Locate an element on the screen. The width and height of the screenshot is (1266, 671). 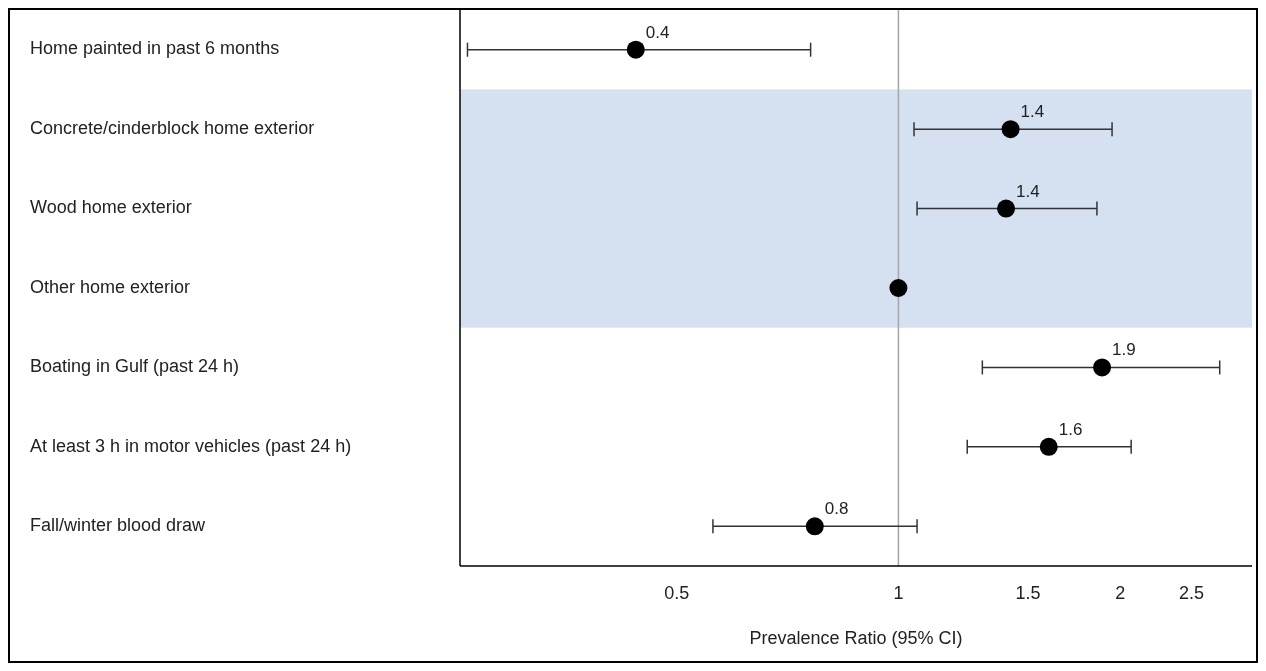
x-tick-label: 1.5 is located at coordinates (1028, 593).